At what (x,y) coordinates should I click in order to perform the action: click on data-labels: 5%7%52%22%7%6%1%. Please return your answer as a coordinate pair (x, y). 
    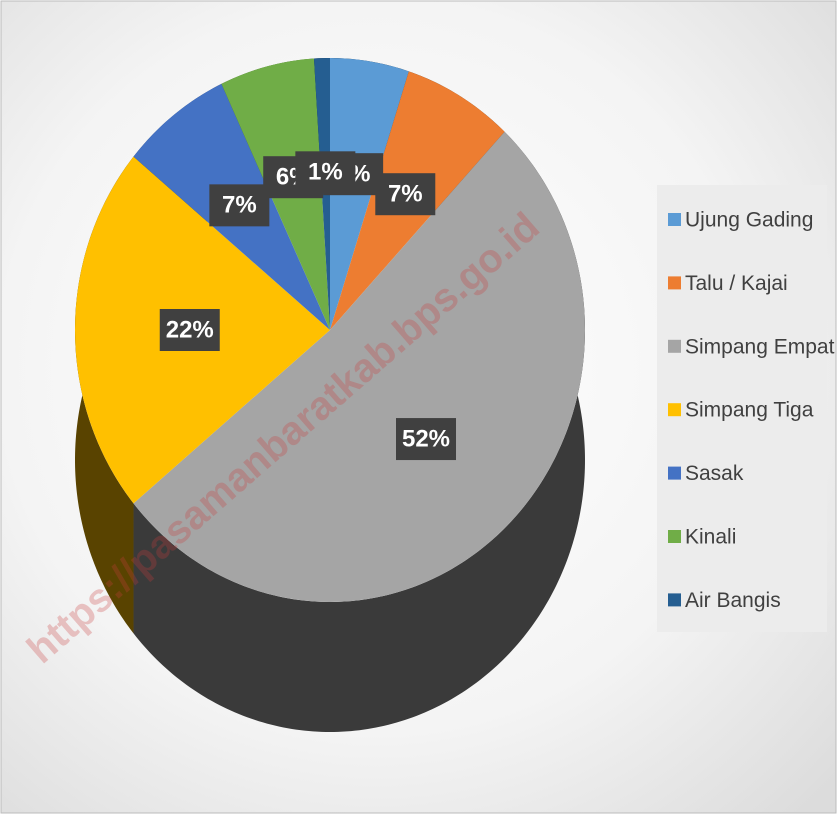
    Looking at the image, I should click on (308, 306).